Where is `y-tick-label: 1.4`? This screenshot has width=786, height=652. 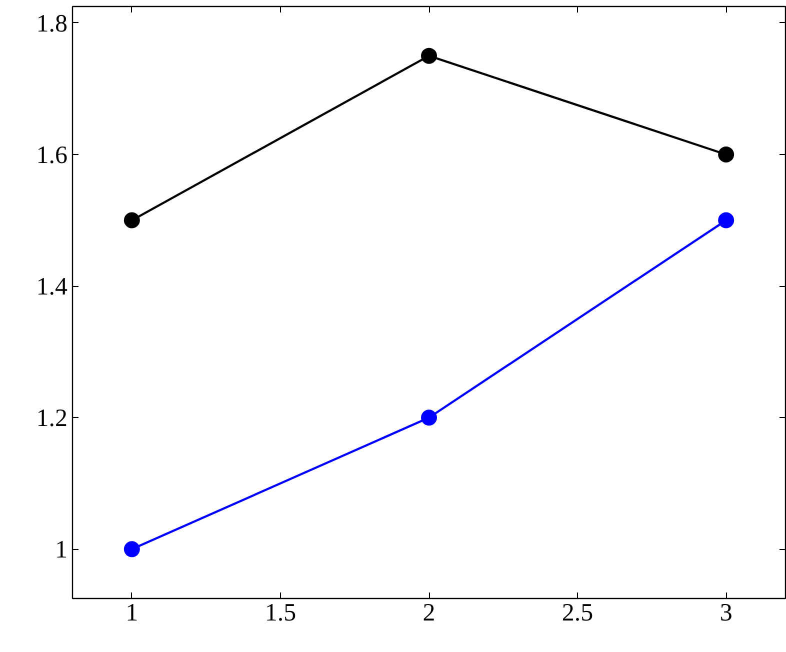
y-tick-label: 1.4 is located at coordinates (52, 287).